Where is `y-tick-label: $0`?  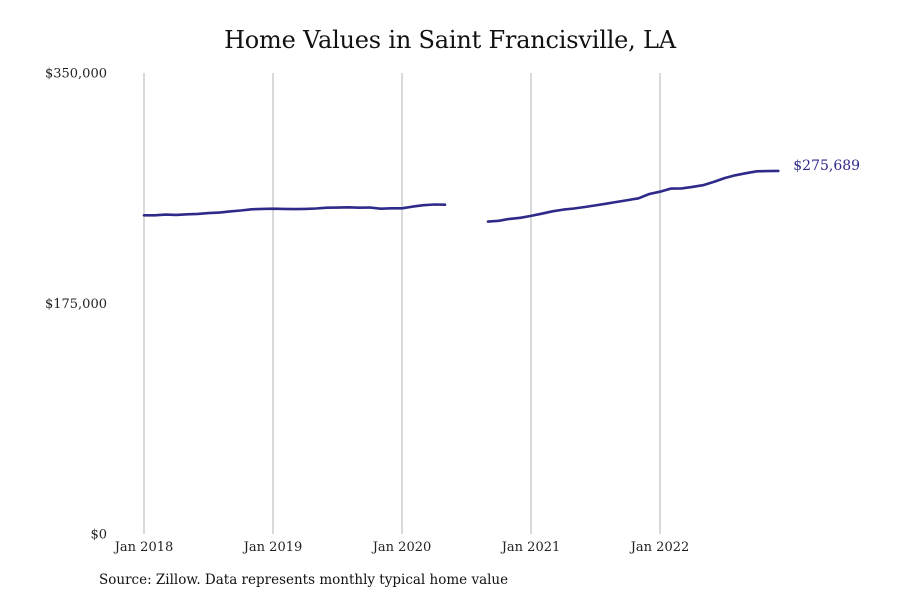 y-tick-label: $0 is located at coordinates (98, 535).